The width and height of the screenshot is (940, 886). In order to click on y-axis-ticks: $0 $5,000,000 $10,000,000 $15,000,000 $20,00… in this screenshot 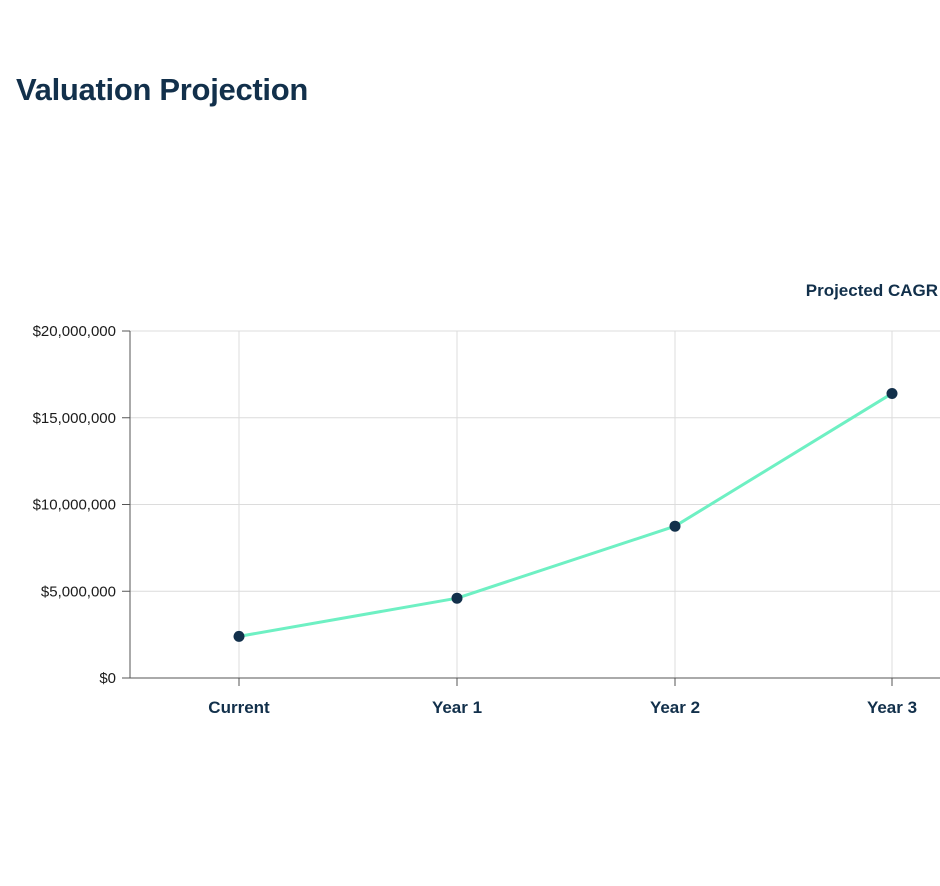, I will do `click(81, 505)`.